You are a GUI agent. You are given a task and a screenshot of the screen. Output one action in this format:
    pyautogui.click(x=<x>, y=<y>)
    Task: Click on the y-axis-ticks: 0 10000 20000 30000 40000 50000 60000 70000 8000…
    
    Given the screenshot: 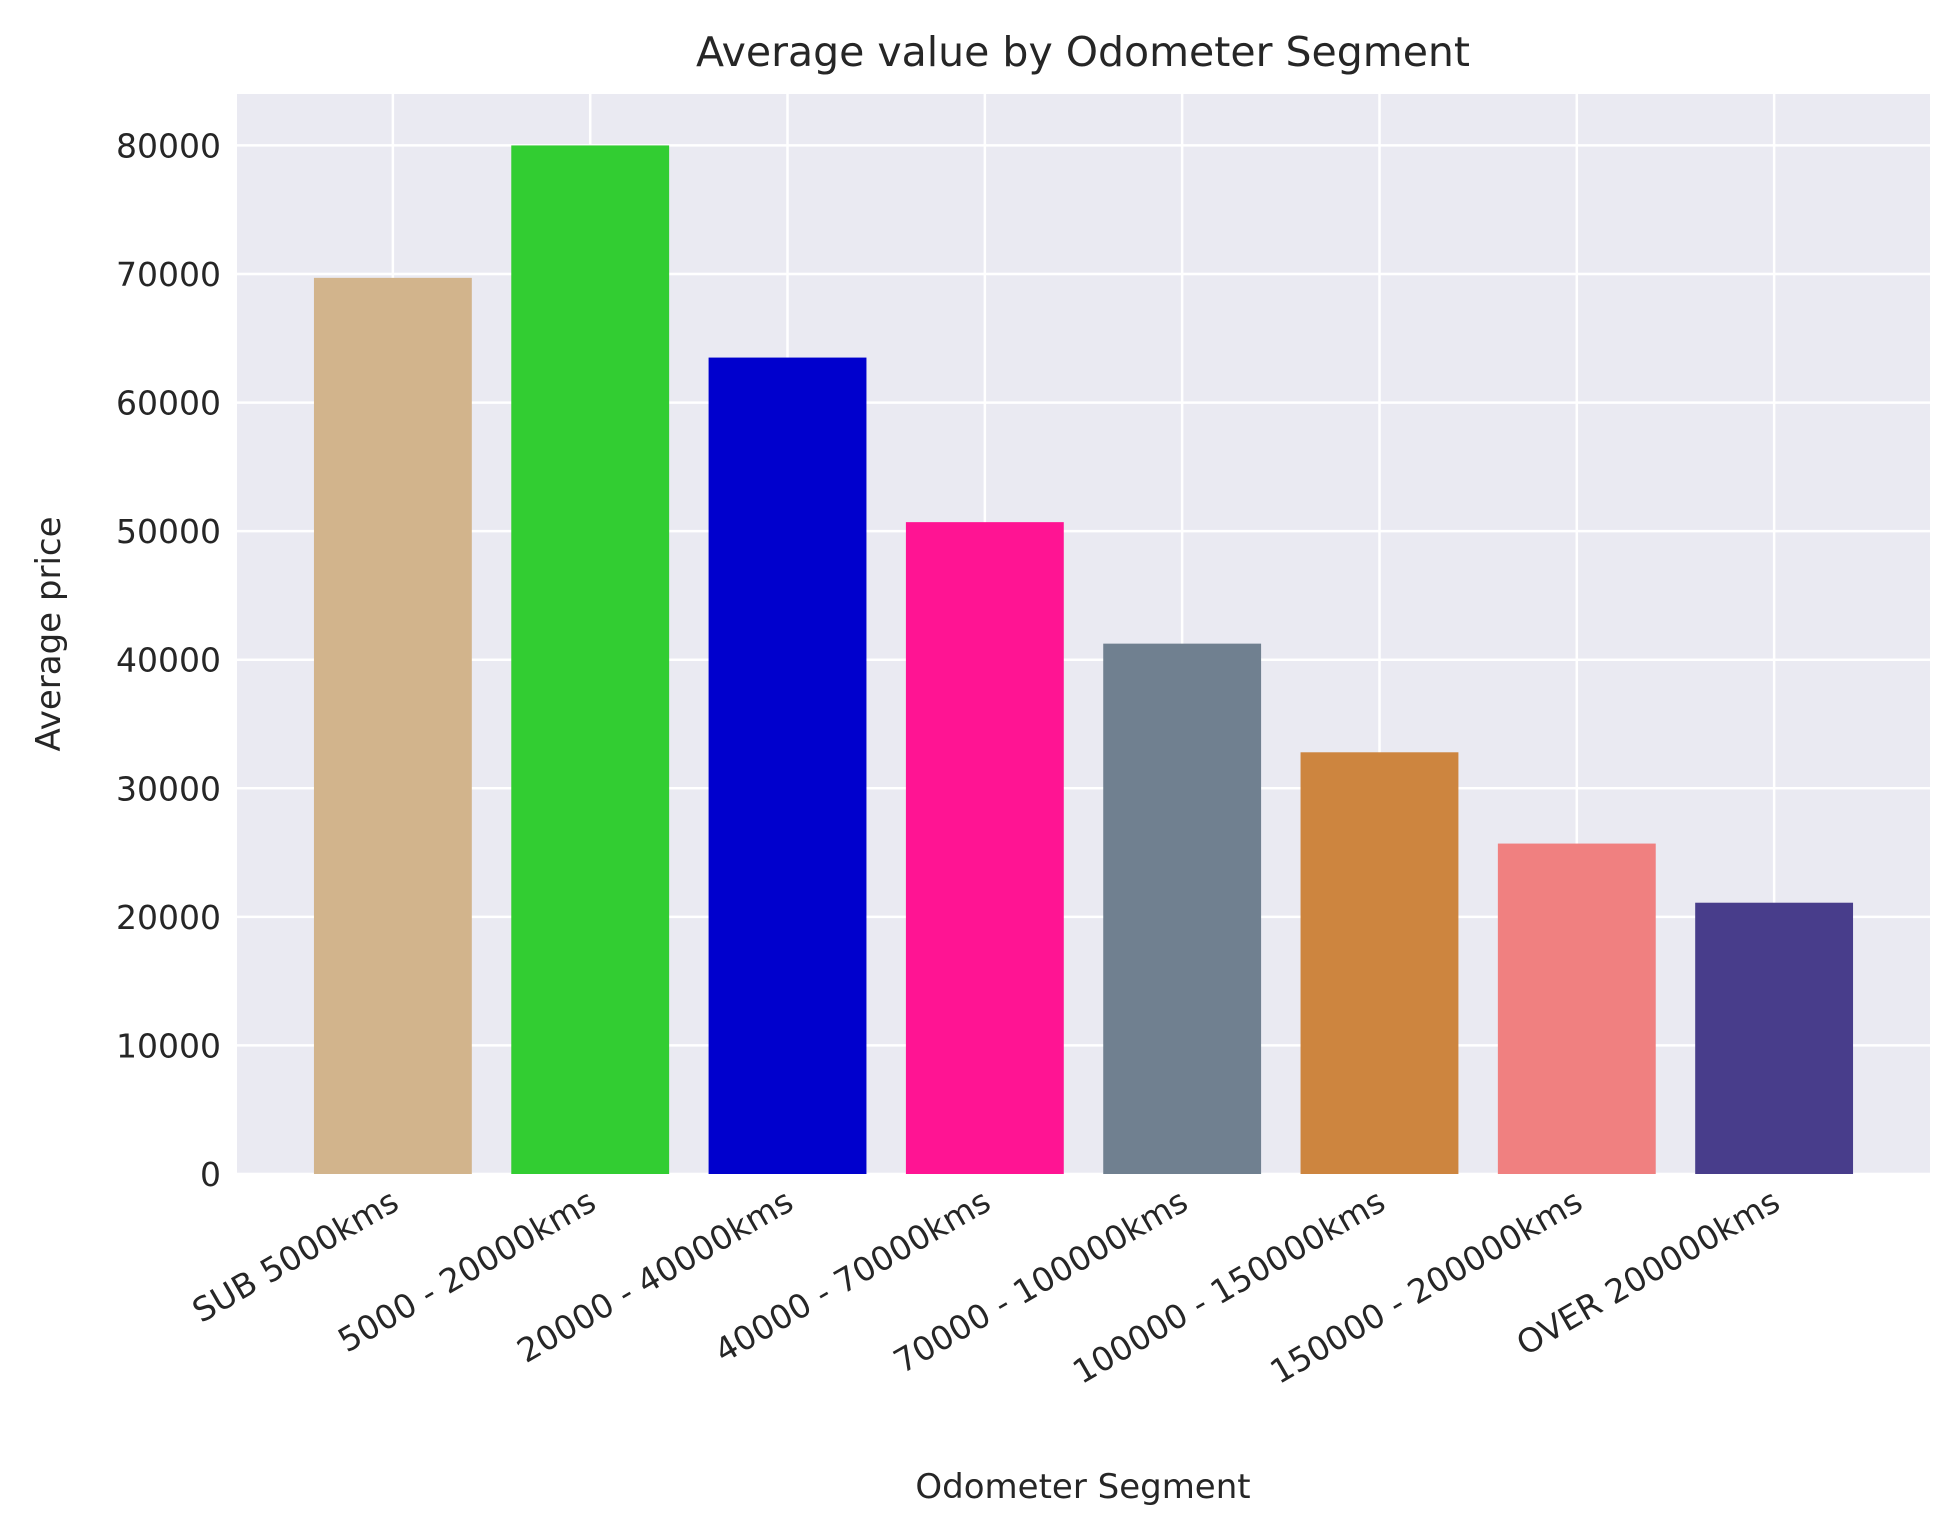 What is the action you would take?
    pyautogui.click(x=168, y=660)
    